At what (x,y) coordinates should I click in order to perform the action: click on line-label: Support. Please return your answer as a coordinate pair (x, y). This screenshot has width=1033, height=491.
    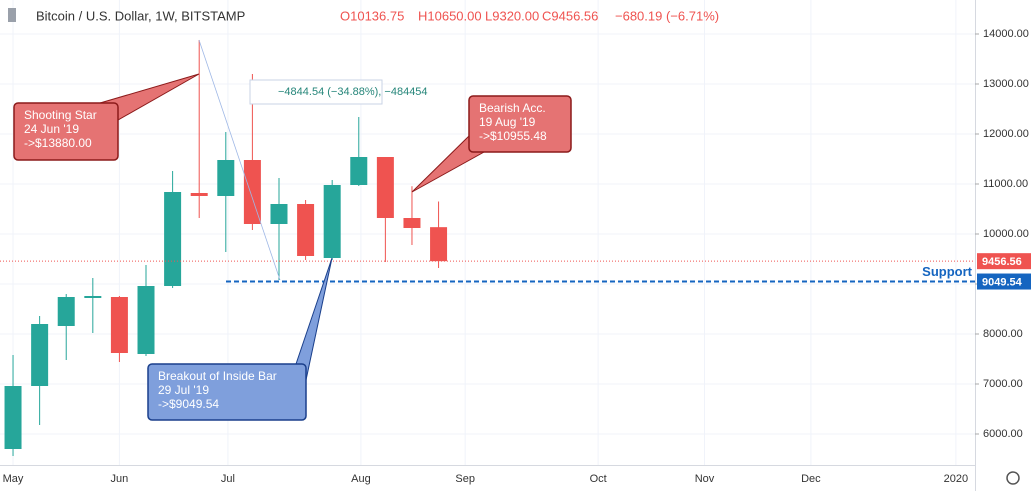
    Looking at the image, I should click on (947, 271).